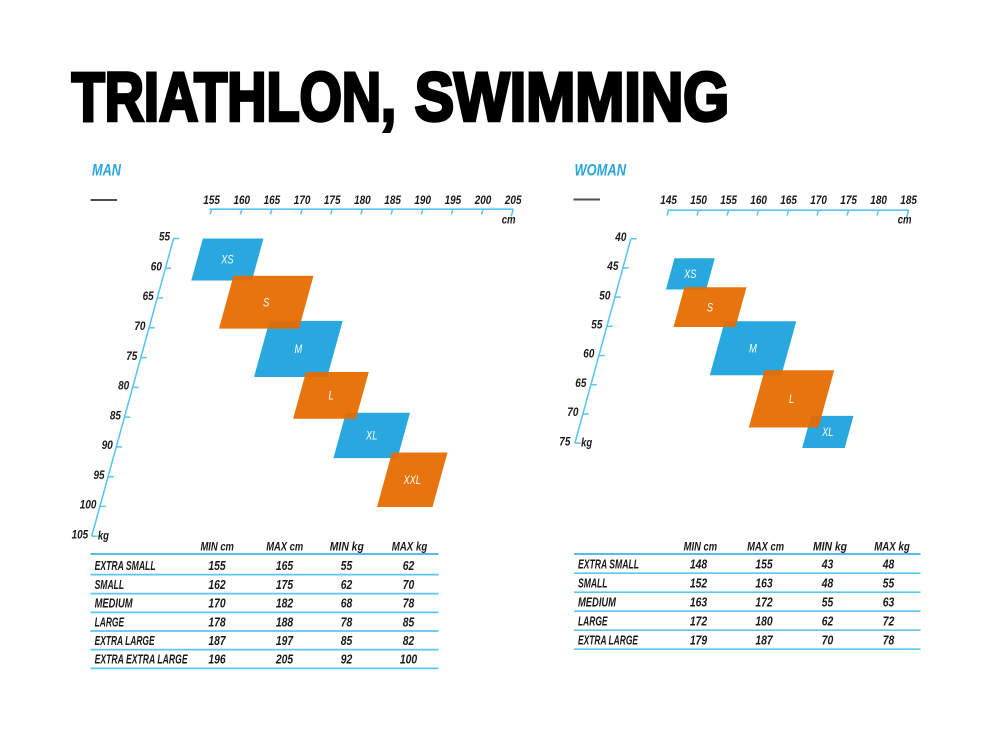 This screenshot has width=1000, height=750. Describe the element at coordinates (123, 386) in the screenshot. I see `svg-text: 80` at that location.